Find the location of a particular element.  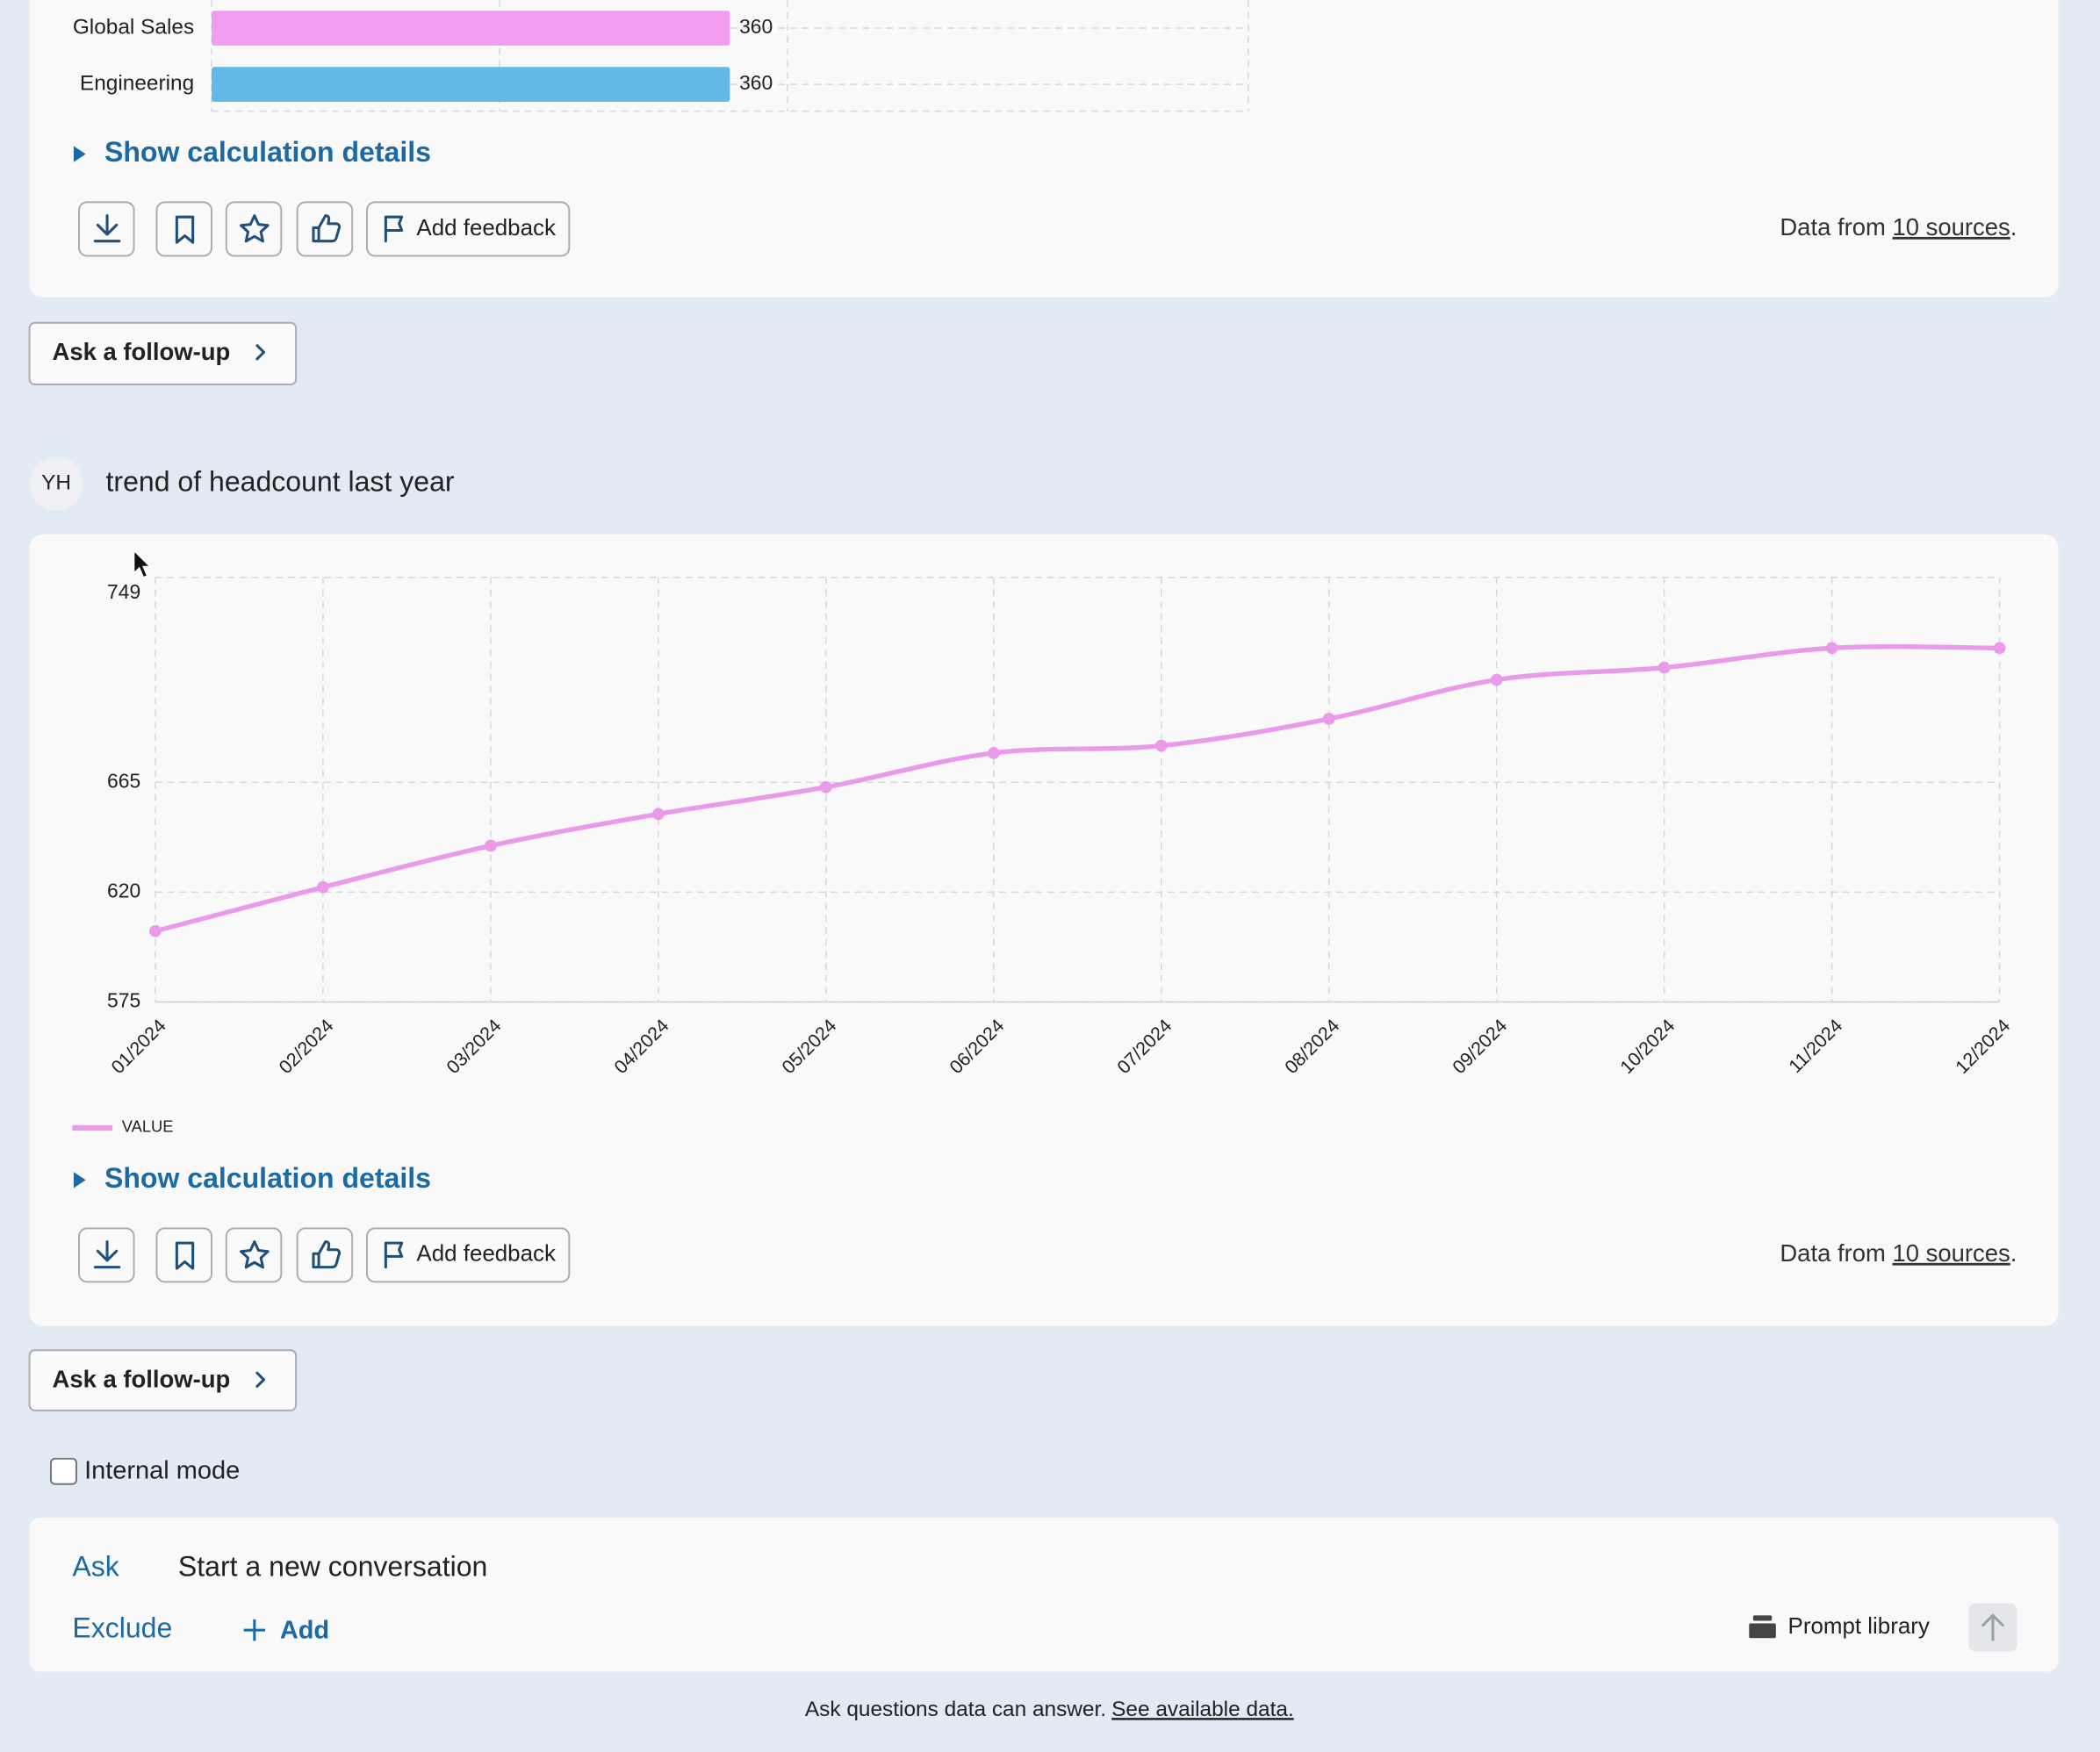

prompt-library: Prompt library is located at coordinates (1839, 1626).